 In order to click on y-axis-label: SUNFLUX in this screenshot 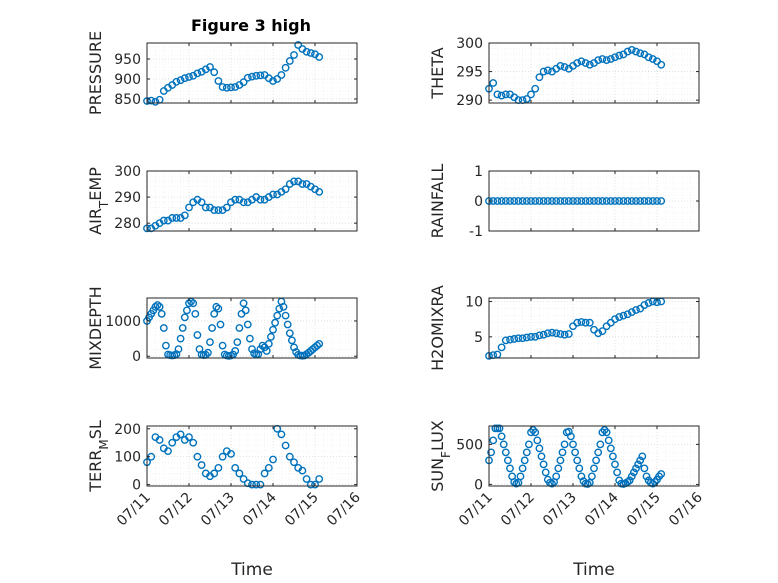, I will do `click(440, 456)`.